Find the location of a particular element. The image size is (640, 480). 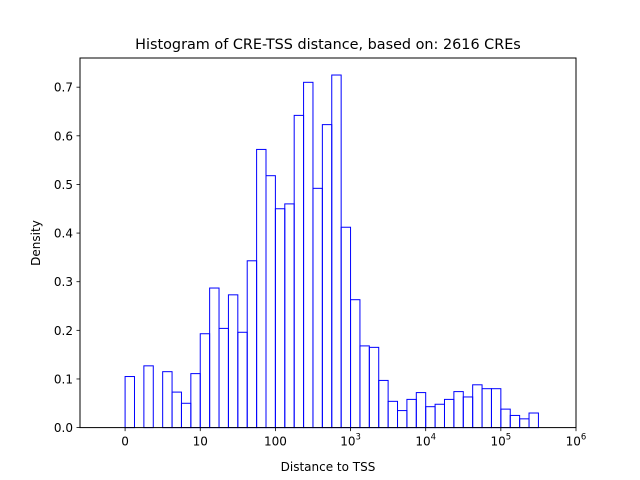

y-tick-label: 0.6 is located at coordinates (63, 136).